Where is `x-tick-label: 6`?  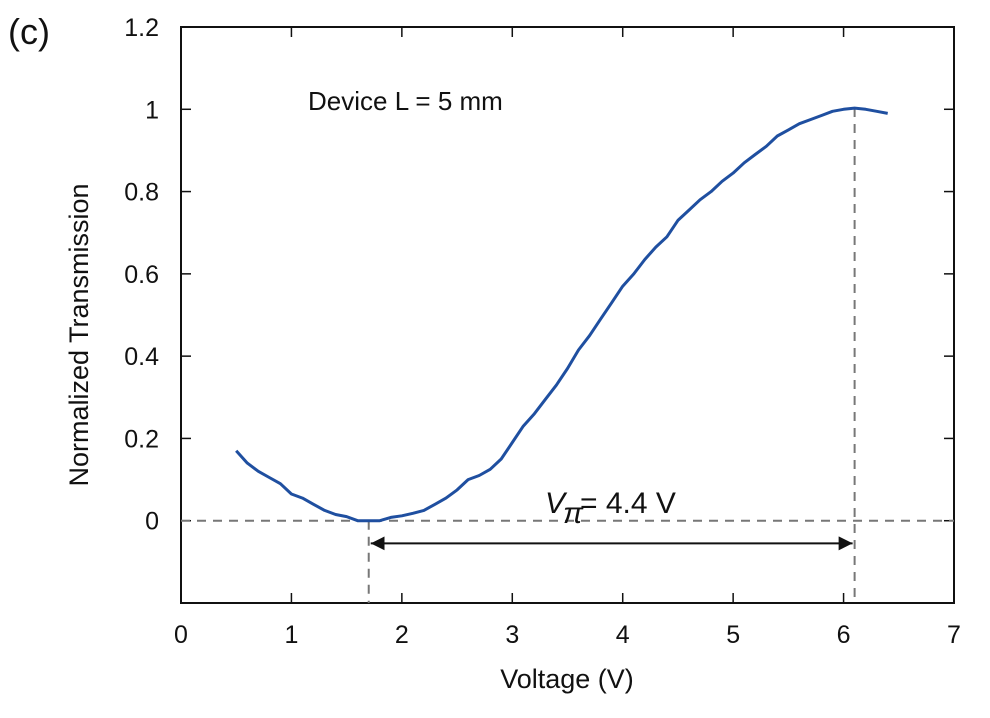 x-tick-label: 6 is located at coordinates (844, 635).